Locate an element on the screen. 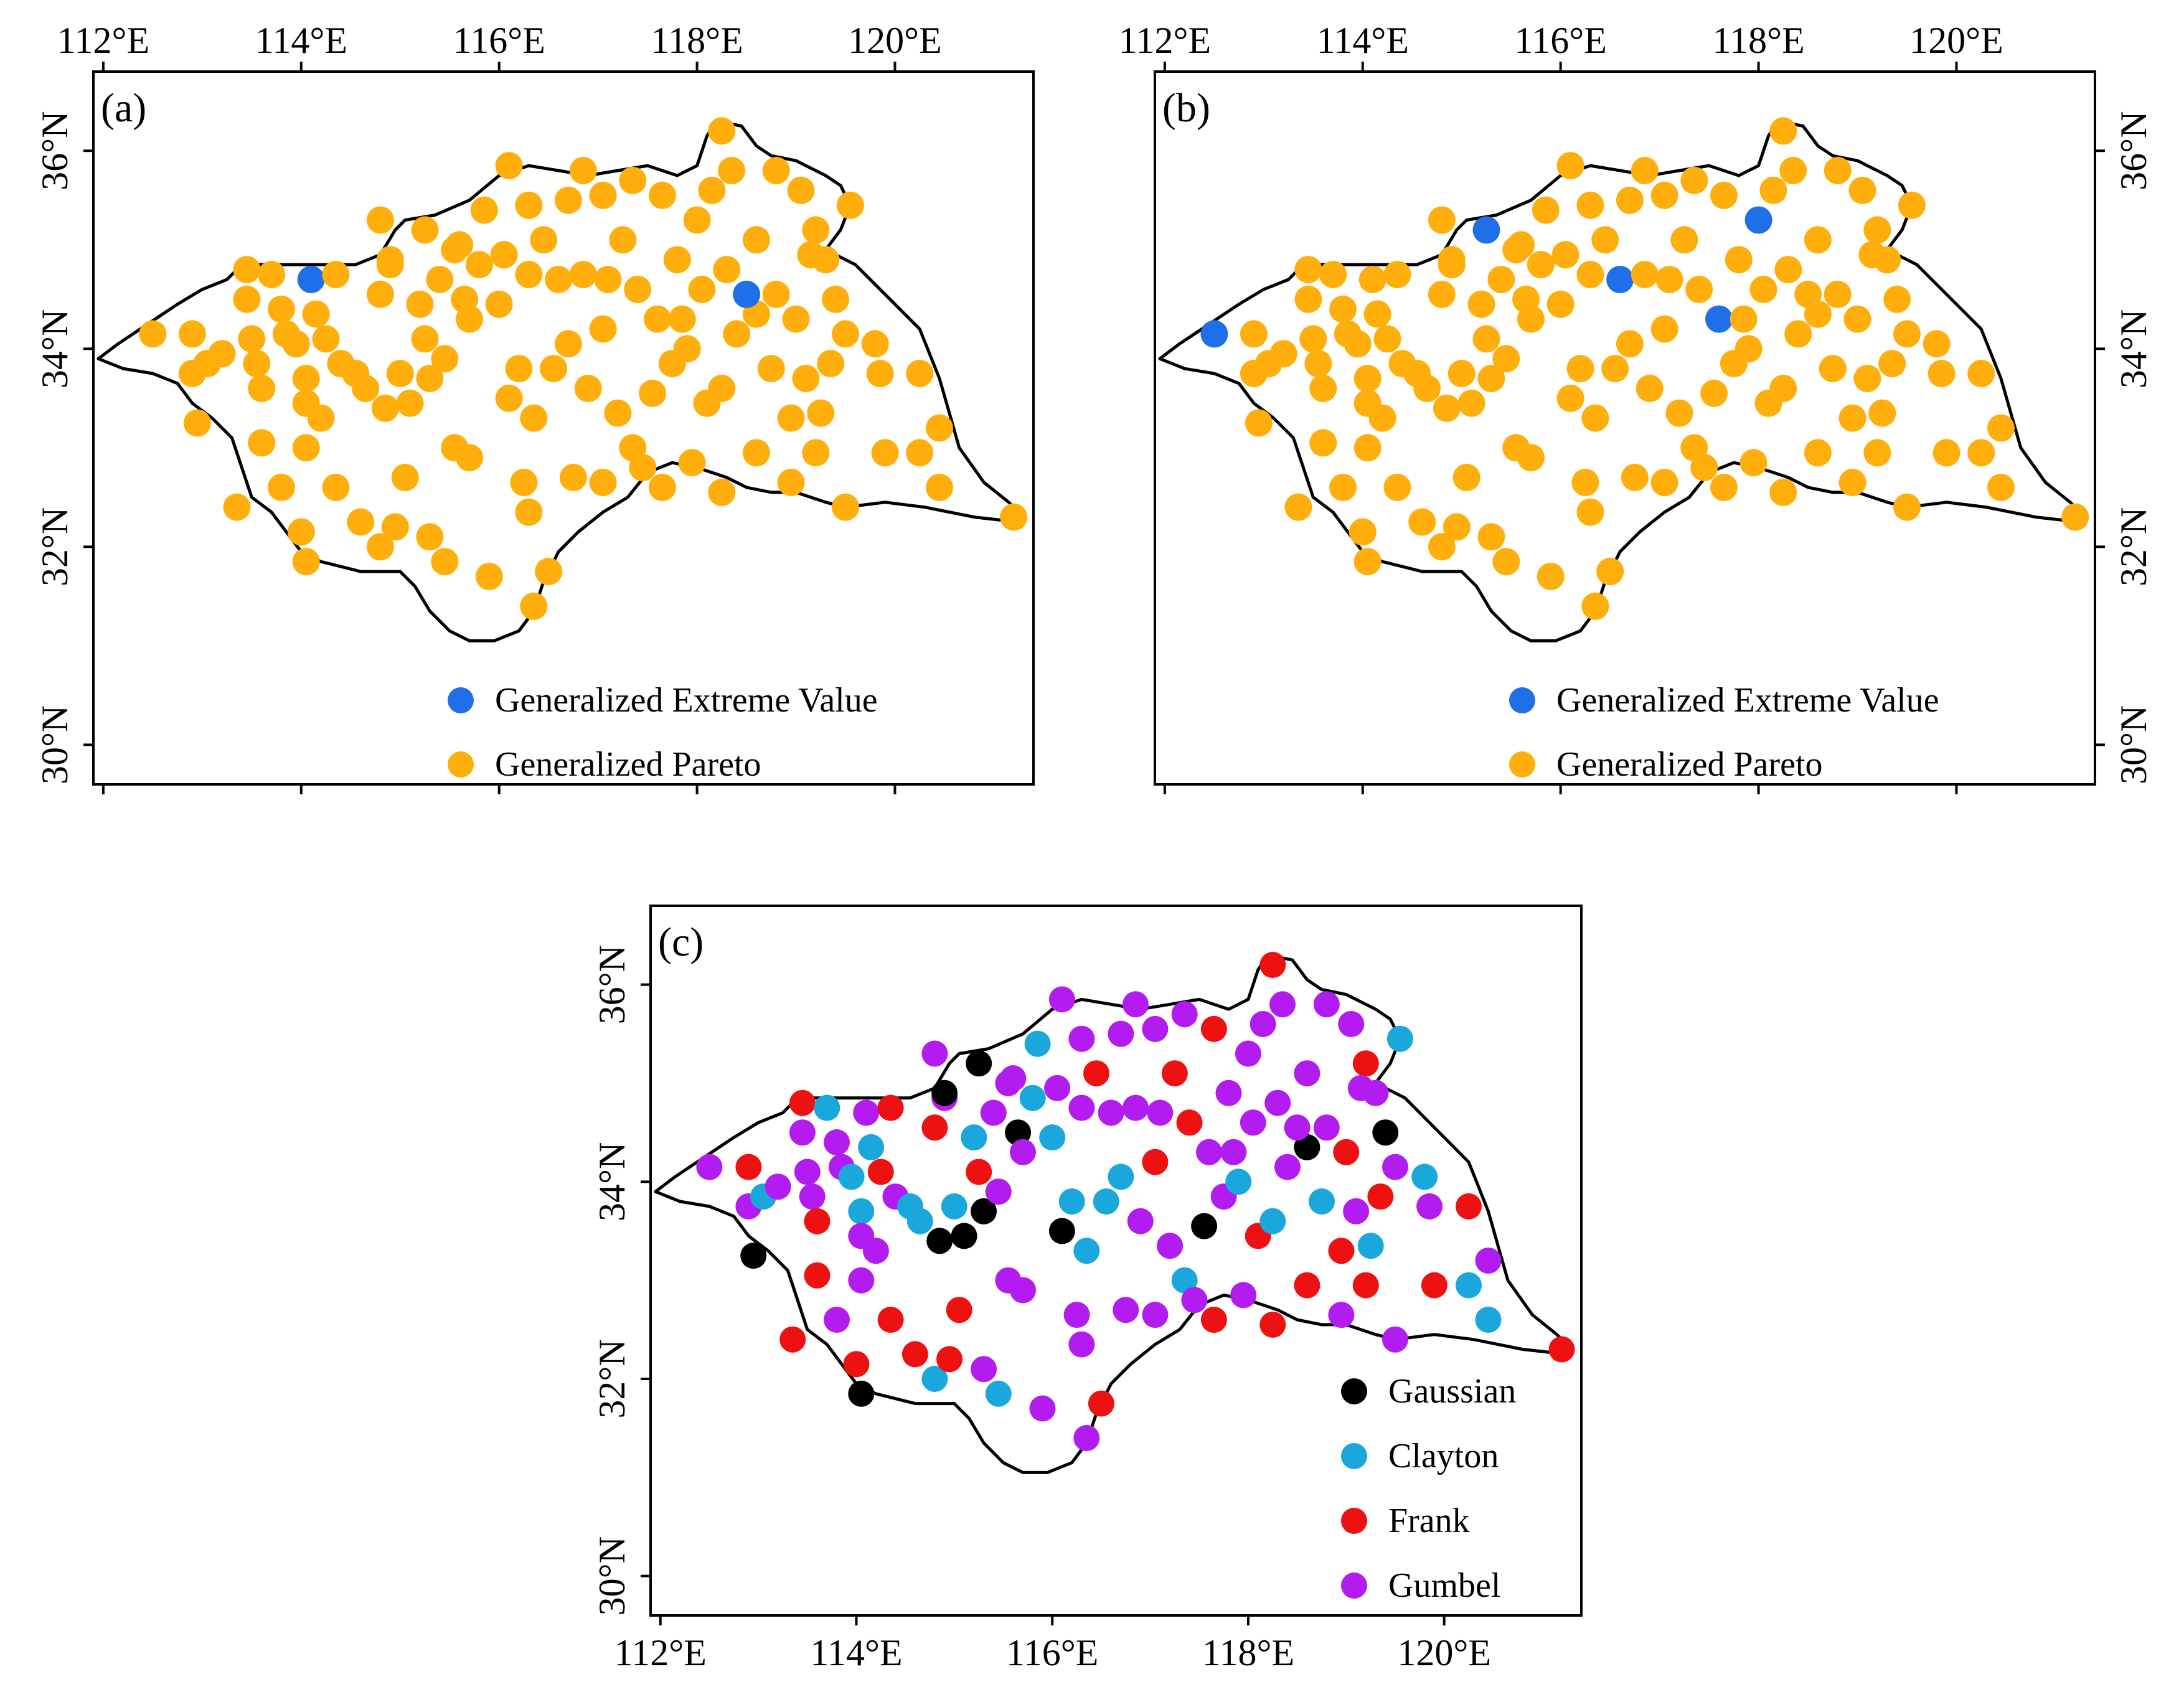 This screenshot has width=2184, height=1697. legend-label-gaussian: Gaussian is located at coordinates (1452, 1391).